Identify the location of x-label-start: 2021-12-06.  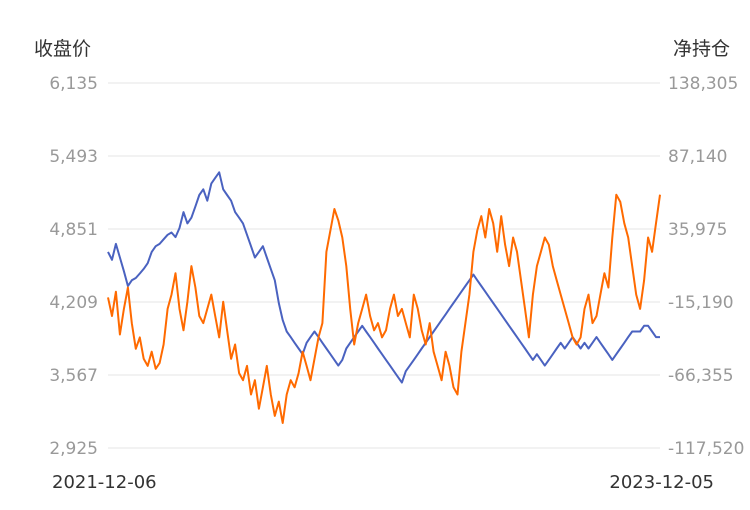
(104, 482).